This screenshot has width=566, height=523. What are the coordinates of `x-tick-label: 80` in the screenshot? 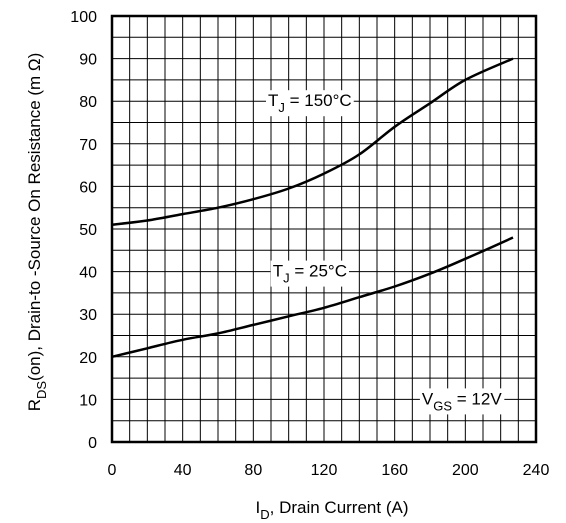 It's located at (253, 470).